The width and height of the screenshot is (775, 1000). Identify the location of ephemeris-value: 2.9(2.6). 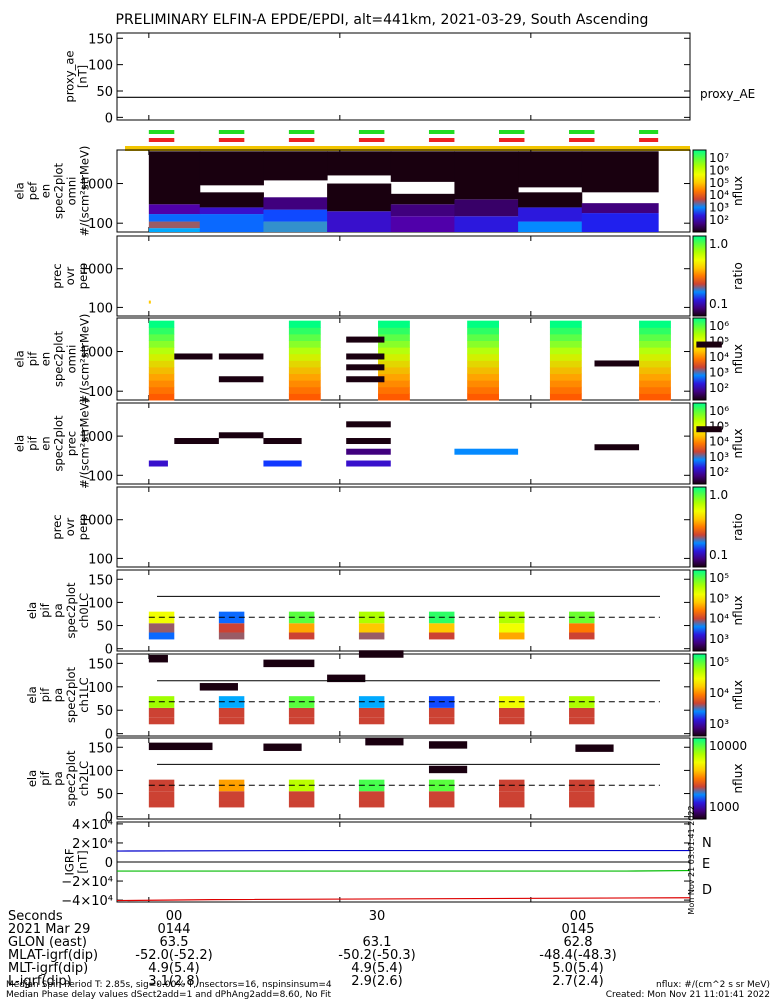
(377, 981).